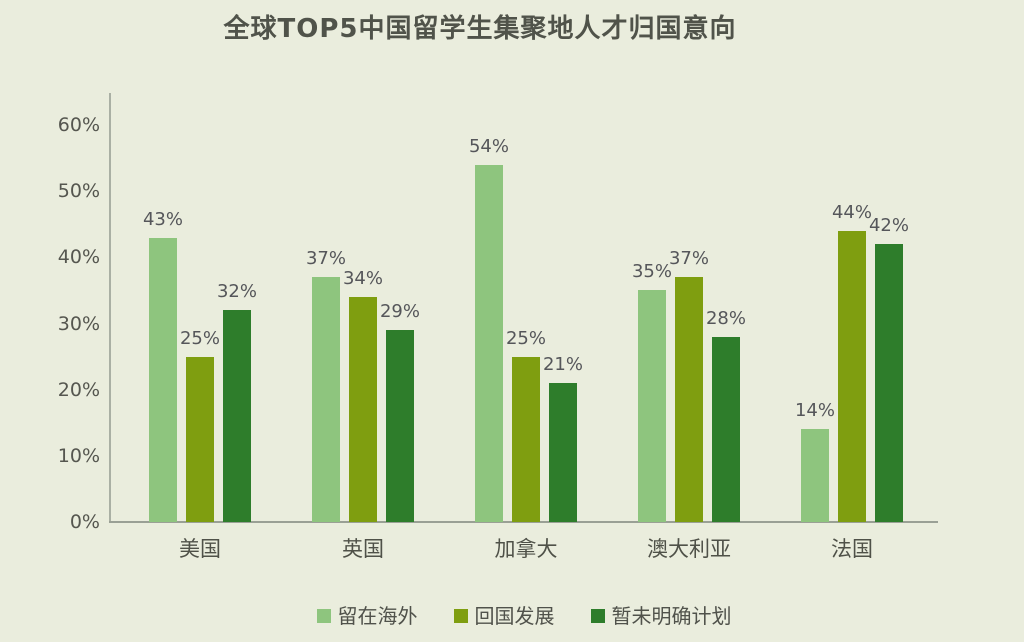 Image resolution: width=1024 pixels, height=642 pixels. What do you see at coordinates (851, 212) in the screenshot?
I see `value-label: 44%` at bounding box center [851, 212].